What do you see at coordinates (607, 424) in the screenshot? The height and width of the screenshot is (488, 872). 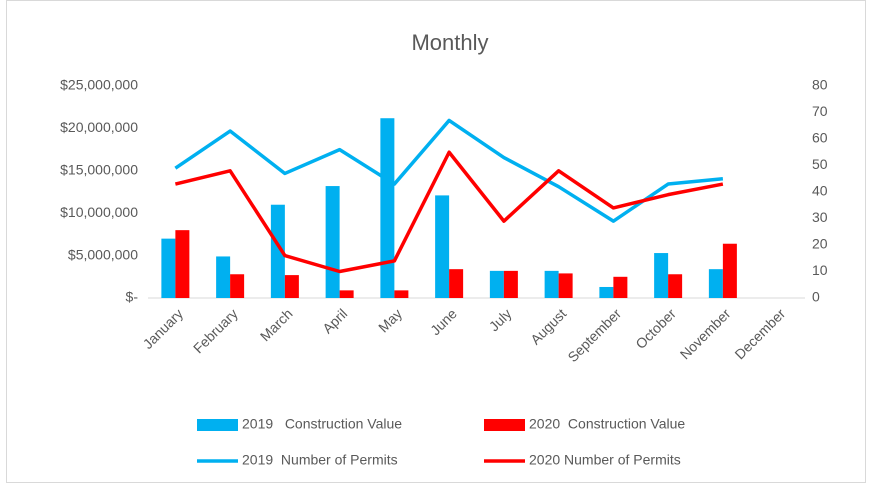 I see `legend-label: 2020 Construction Value` at bounding box center [607, 424].